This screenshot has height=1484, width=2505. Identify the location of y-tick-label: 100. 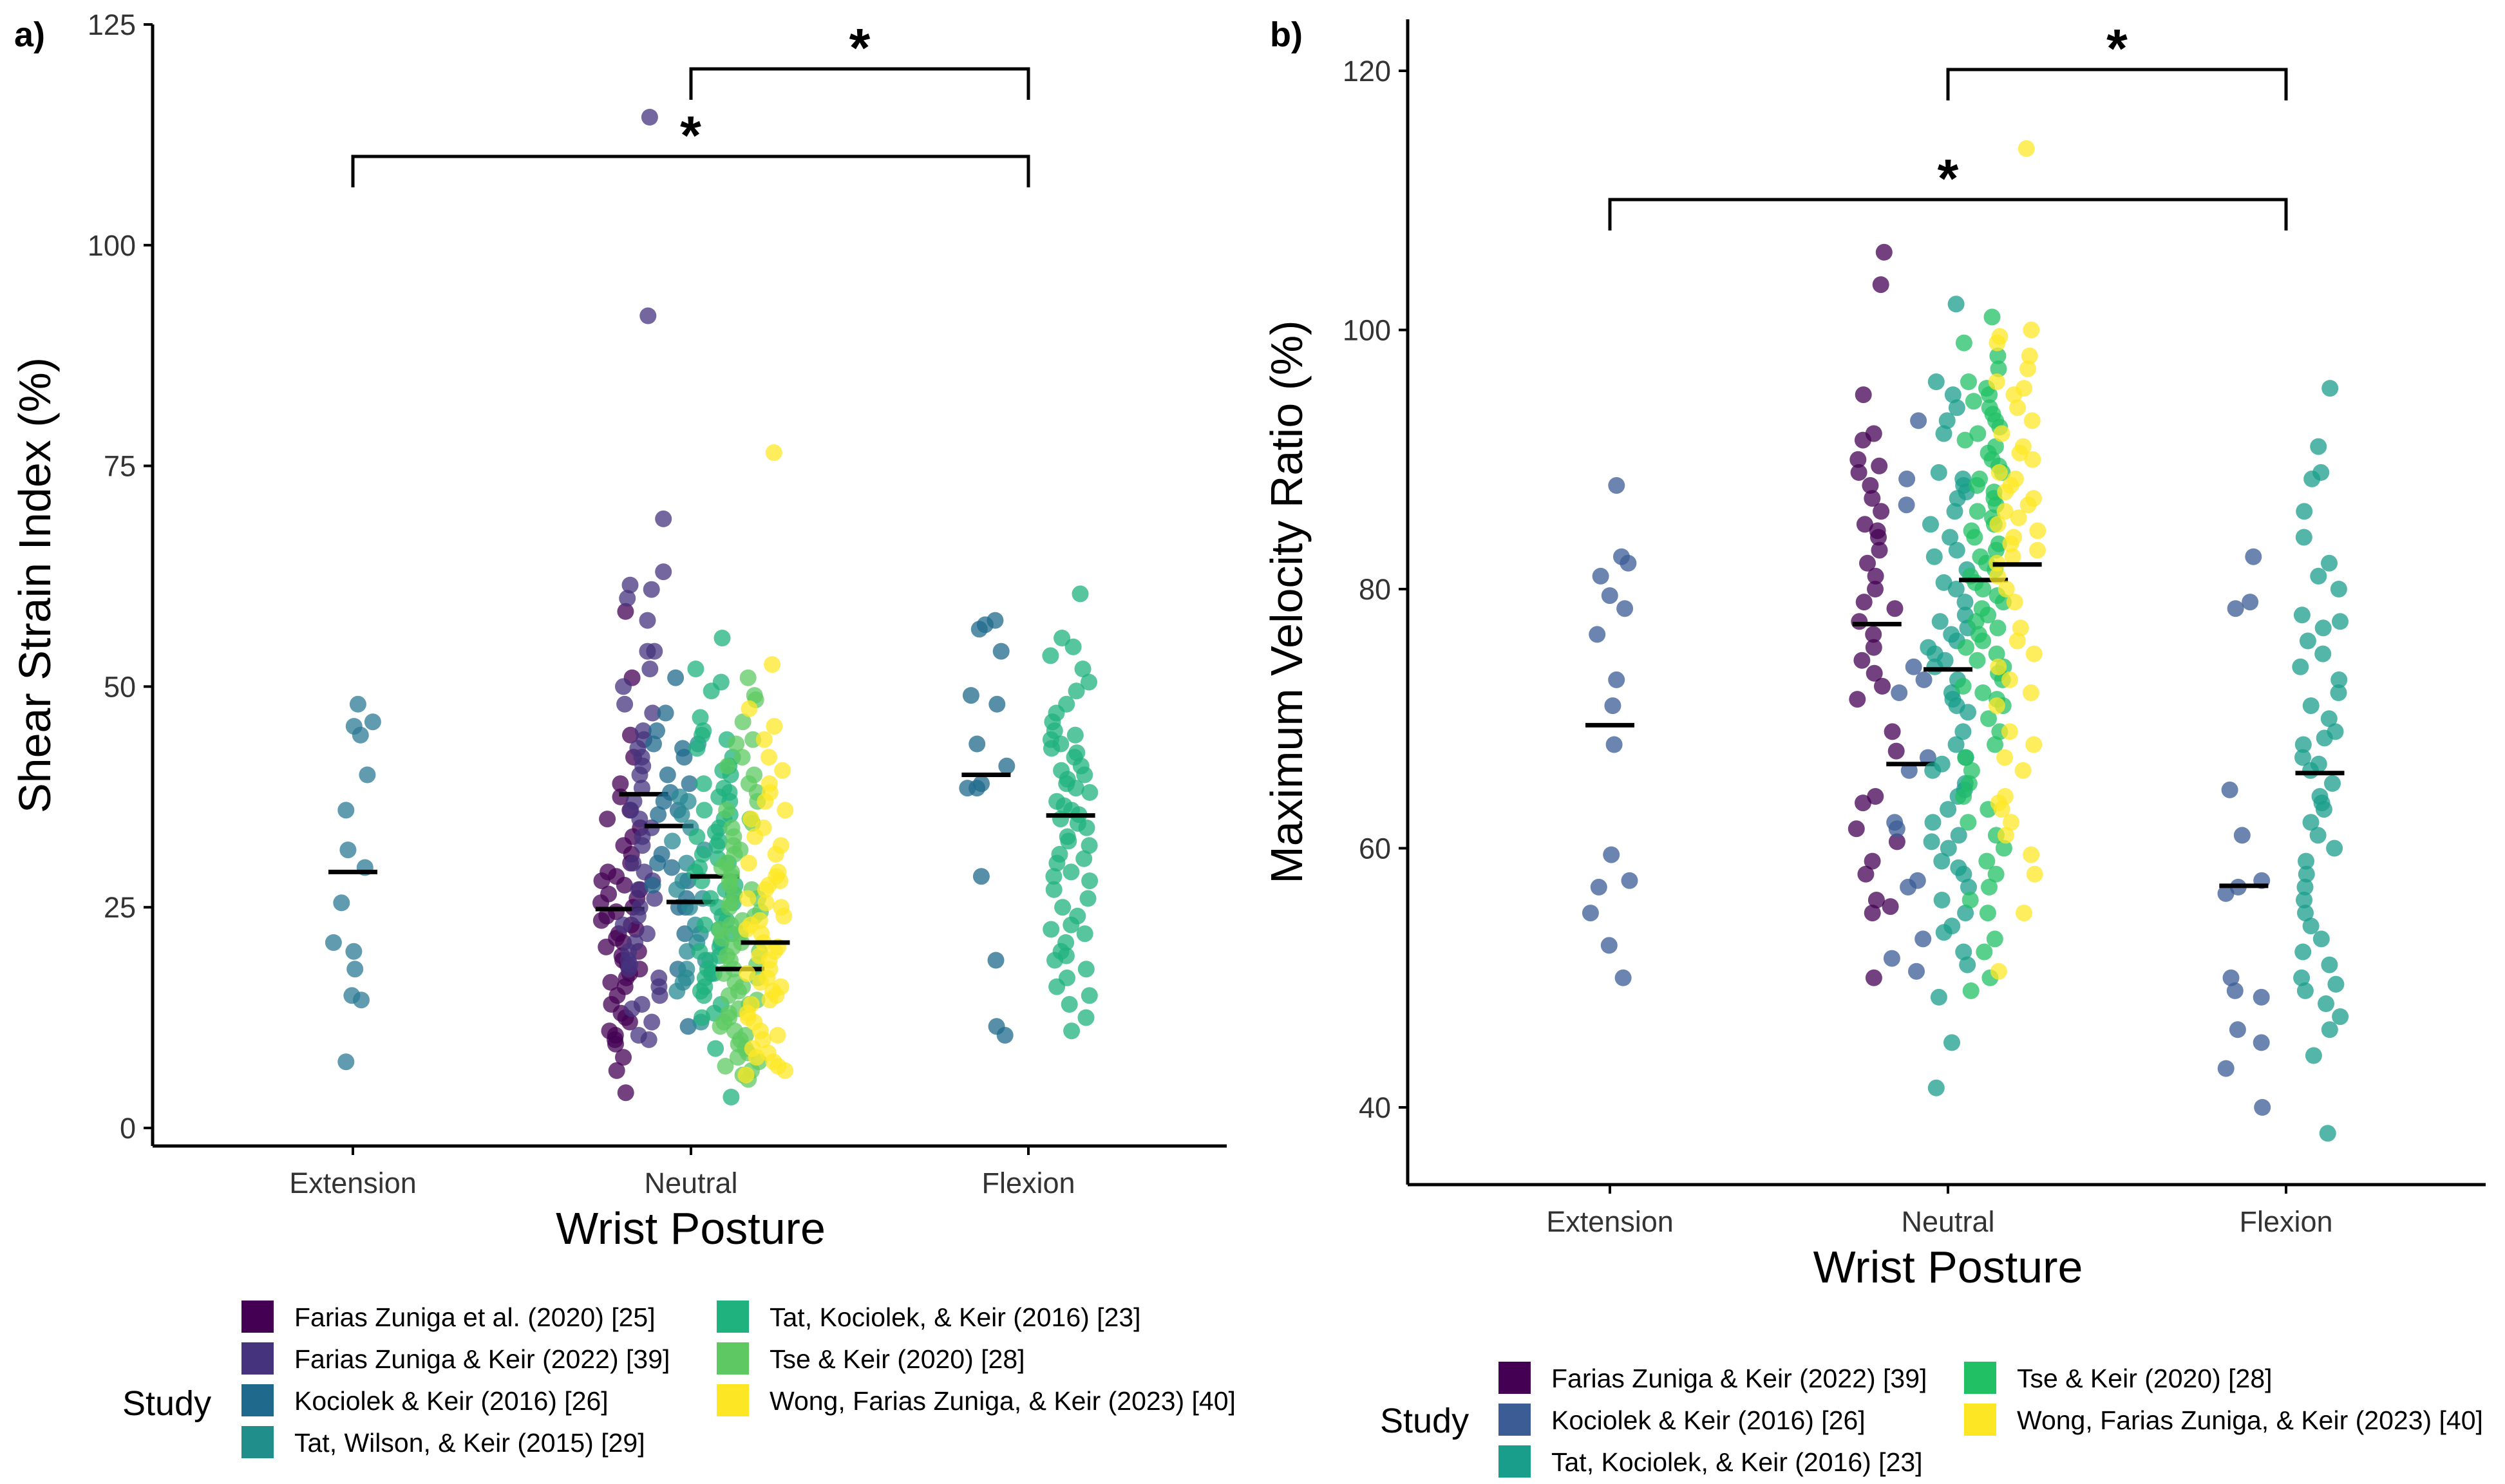
(112, 246).